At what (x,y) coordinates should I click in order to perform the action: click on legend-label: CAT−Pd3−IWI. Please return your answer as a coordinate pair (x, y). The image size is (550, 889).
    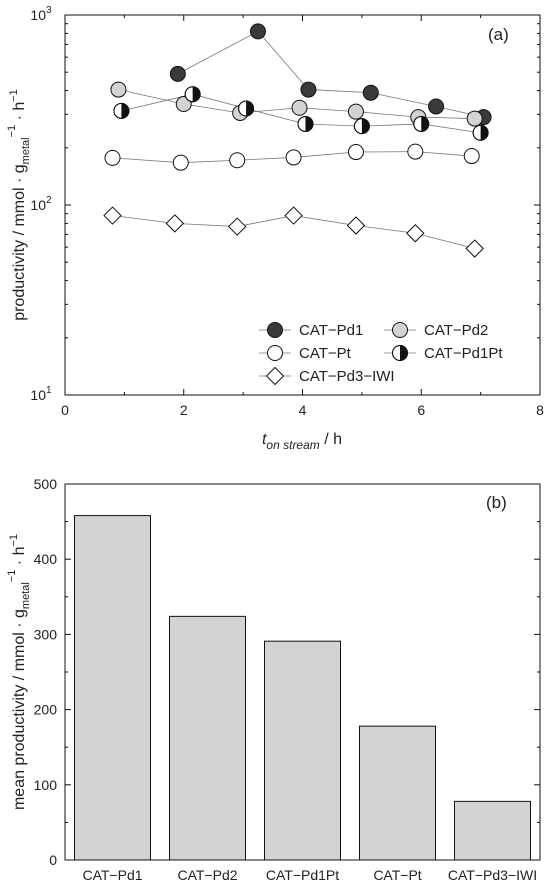
    Looking at the image, I should click on (347, 376).